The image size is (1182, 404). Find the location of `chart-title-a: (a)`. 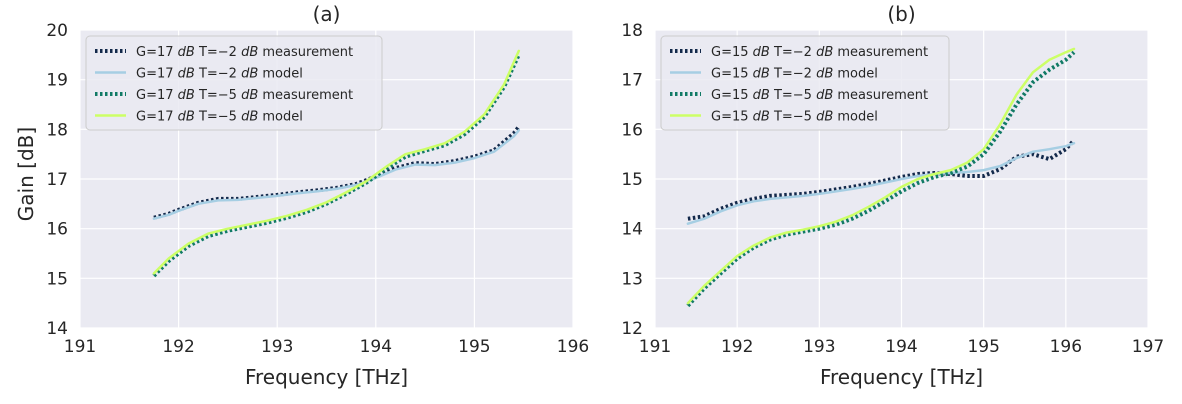

chart-title-a: (a) is located at coordinates (327, 14).